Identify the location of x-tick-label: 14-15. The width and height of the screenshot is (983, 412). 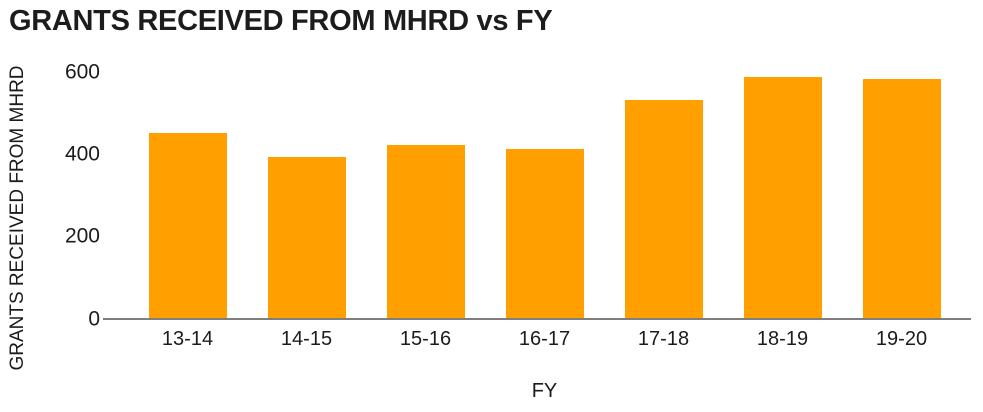
(306, 339).